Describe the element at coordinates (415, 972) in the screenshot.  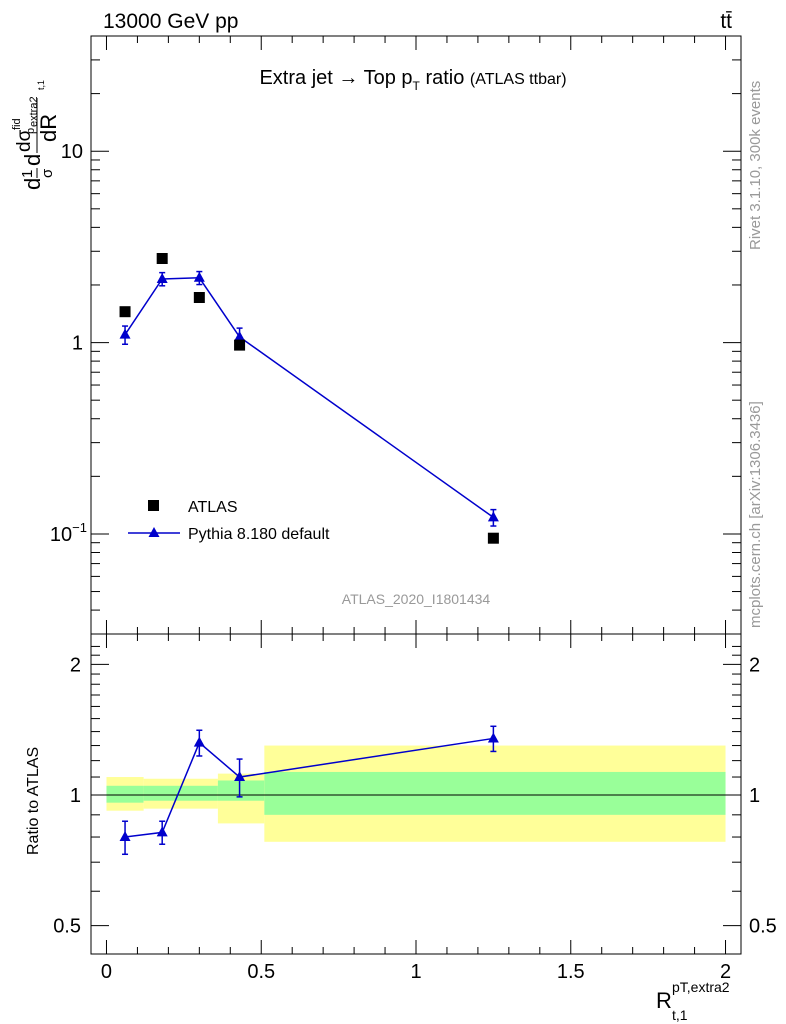
I see `xtick-label: 1` at that location.